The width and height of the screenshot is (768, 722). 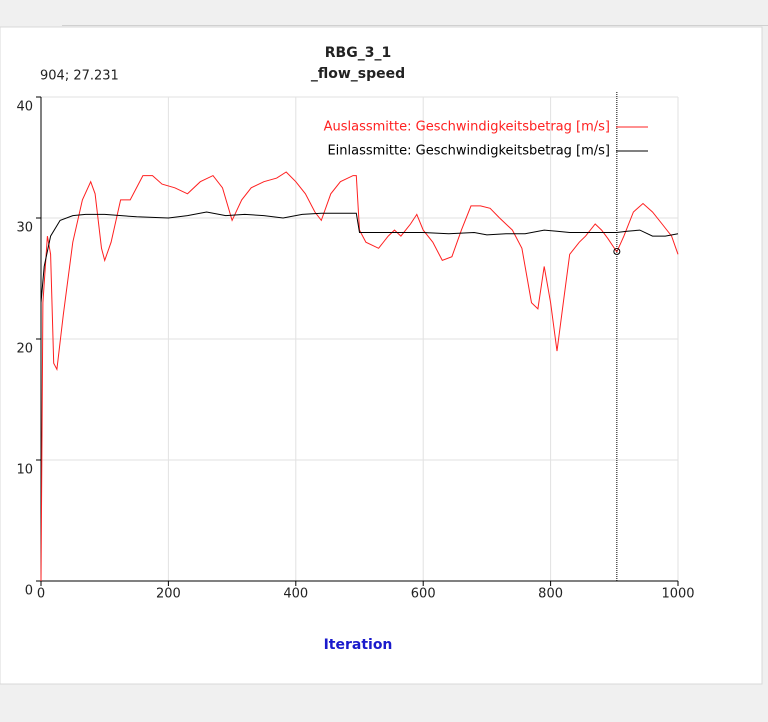 I want to click on x-tick-label: 400, so click(x=295, y=594).